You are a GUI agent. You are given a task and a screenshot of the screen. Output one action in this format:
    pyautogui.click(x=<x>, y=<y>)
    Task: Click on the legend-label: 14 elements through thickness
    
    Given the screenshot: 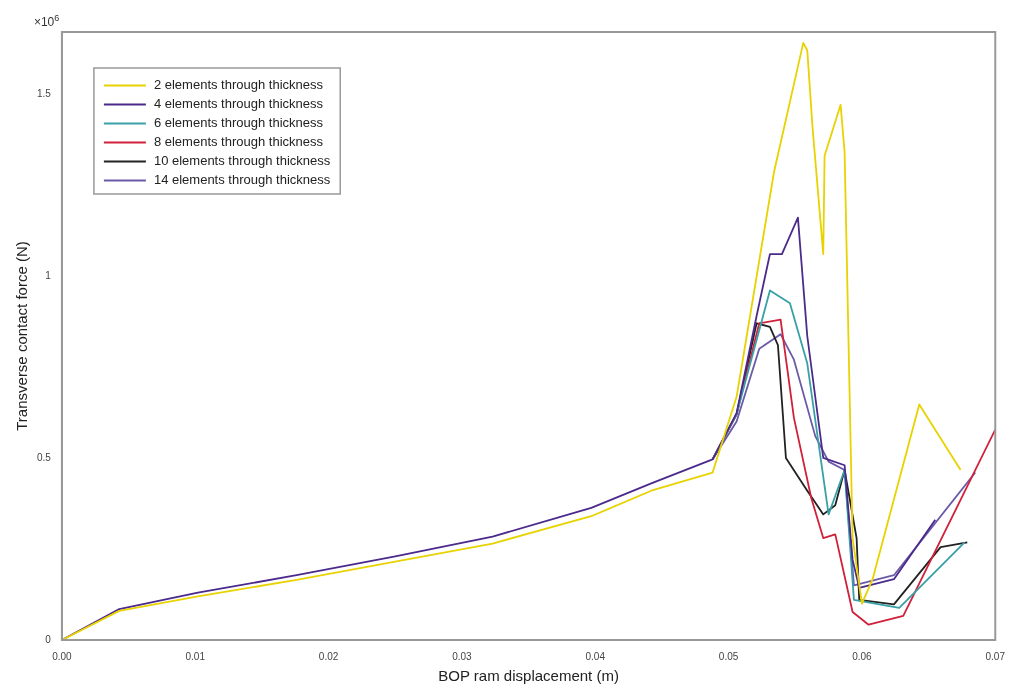 What is the action you would take?
    pyautogui.click(x=242, y=180)
    